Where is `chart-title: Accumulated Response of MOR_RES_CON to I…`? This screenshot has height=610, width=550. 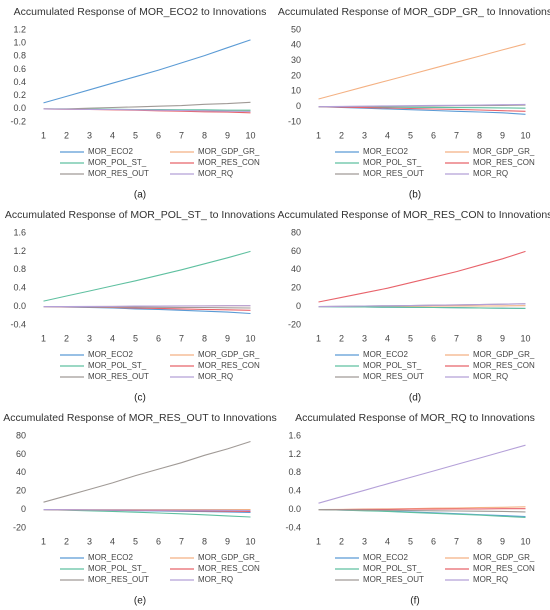
chart-title: Accumulated Response of MOR_RES_CON to I… is located at coordinates (414, 215).